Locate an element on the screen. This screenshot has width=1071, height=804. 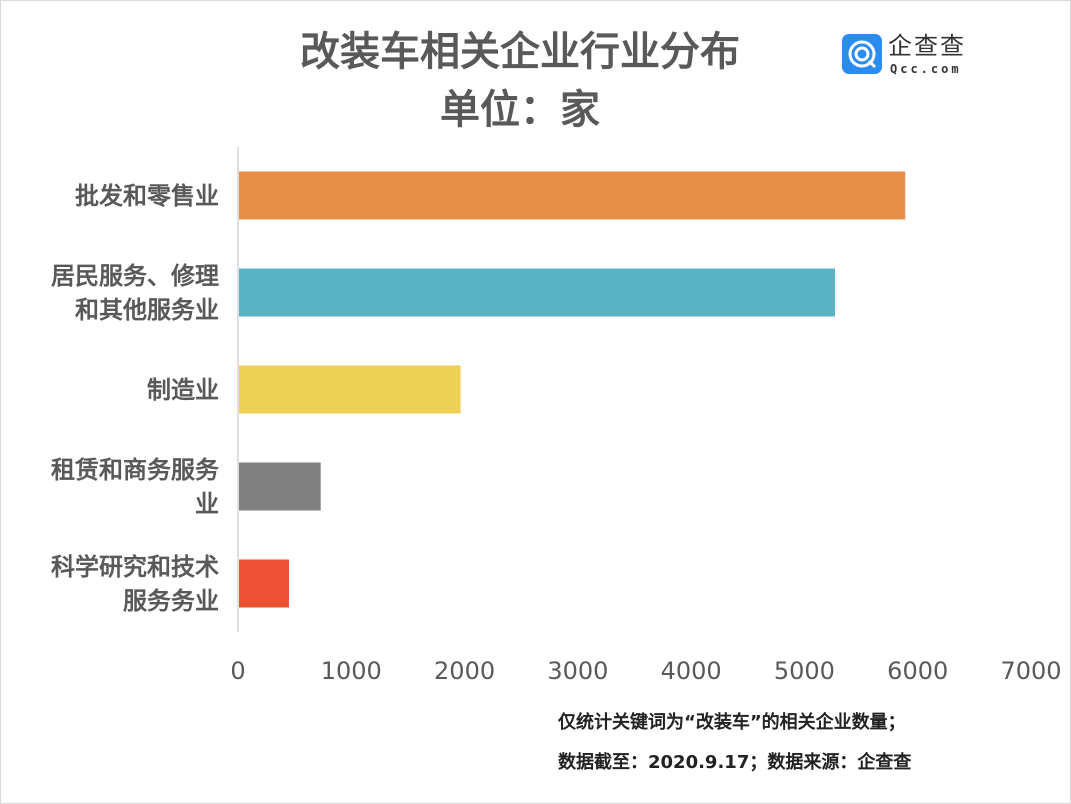
category-label-line: 和其他服务业 is located at coordinates (147, 309).